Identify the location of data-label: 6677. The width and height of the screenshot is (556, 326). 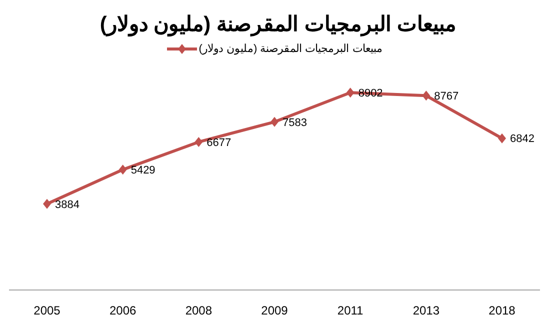
(219, 142).